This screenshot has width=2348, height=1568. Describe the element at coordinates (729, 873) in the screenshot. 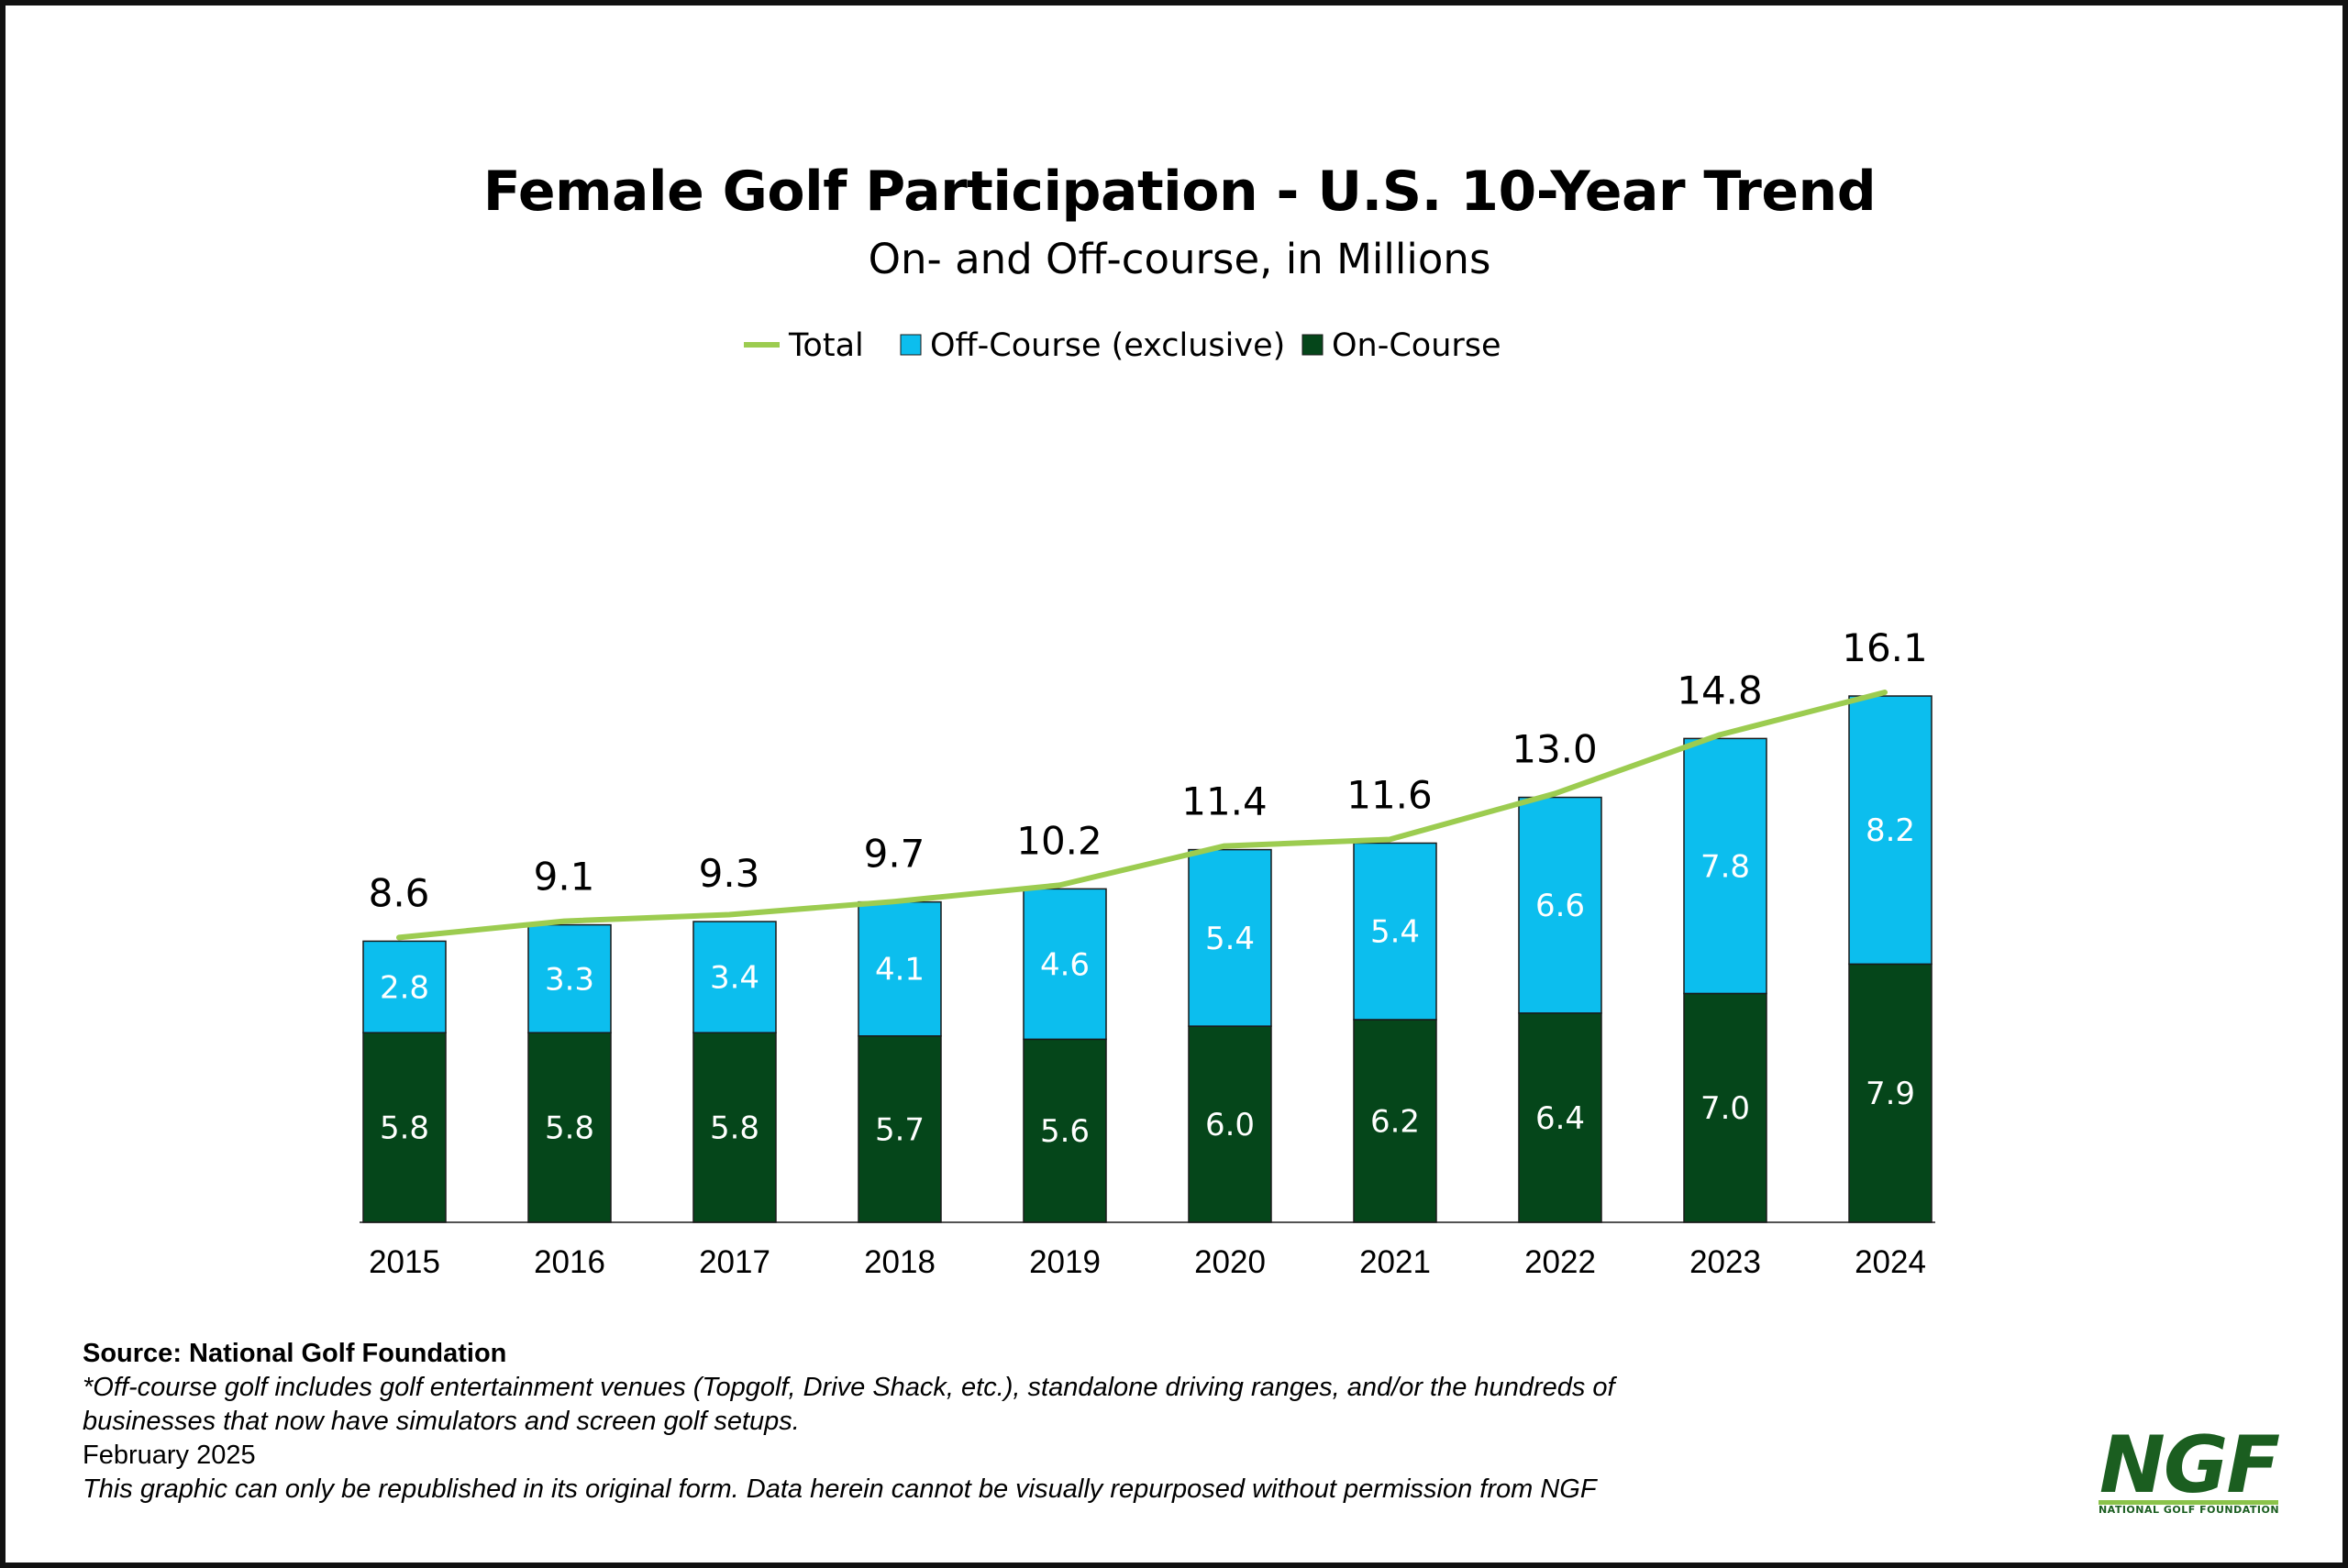

I see `label-total: 9.3` at that location.